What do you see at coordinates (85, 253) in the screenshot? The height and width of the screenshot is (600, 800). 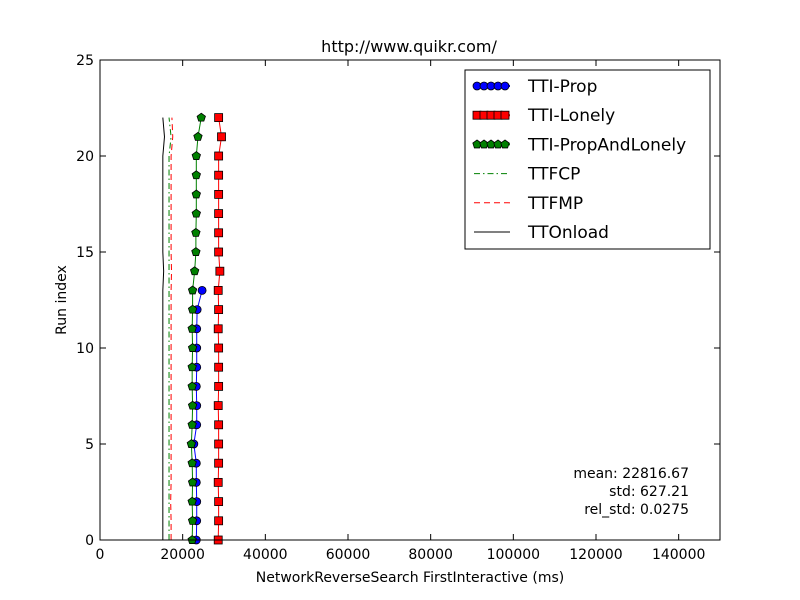 I see `y-tick-label: 15` at bounding box center [85, 253].